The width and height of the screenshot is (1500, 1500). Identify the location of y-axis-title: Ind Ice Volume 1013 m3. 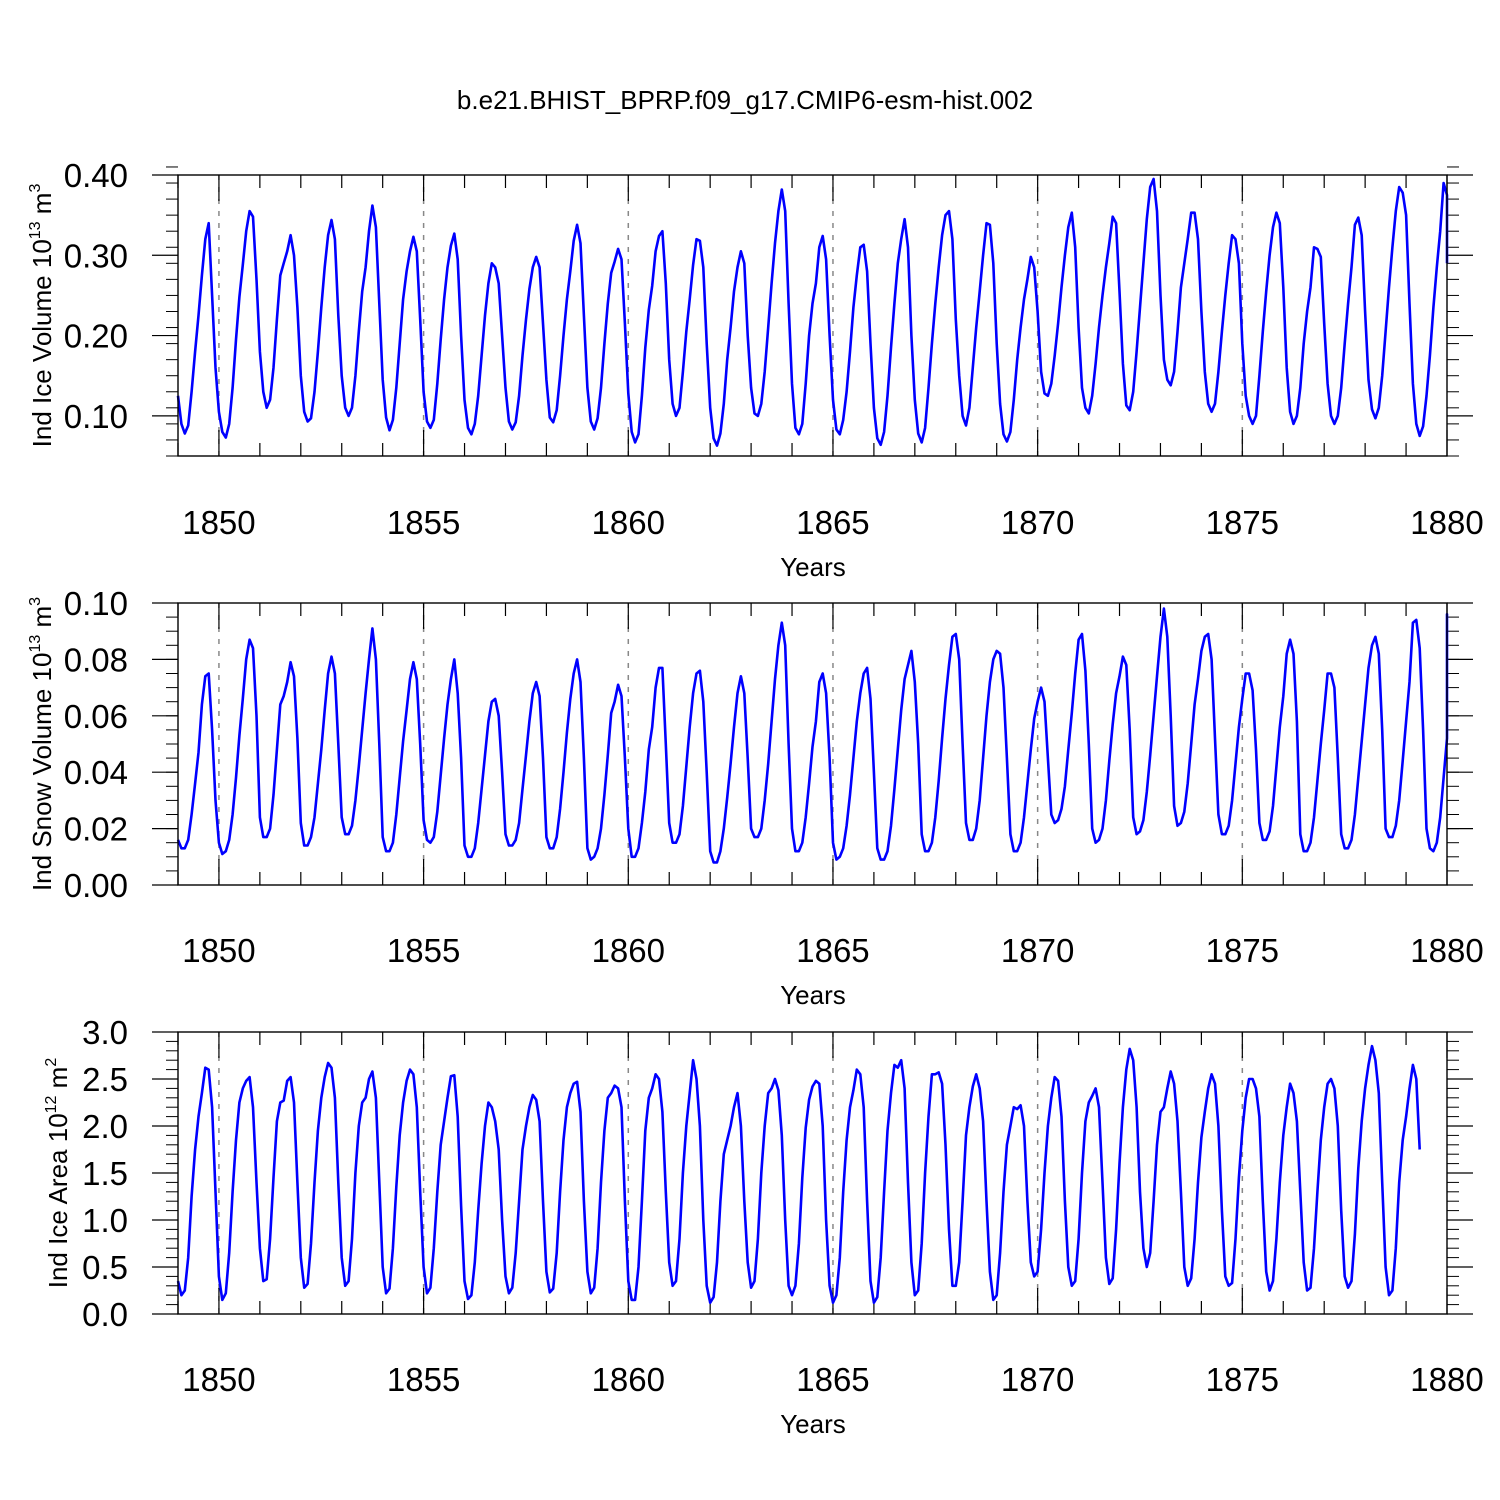
(42, 316).